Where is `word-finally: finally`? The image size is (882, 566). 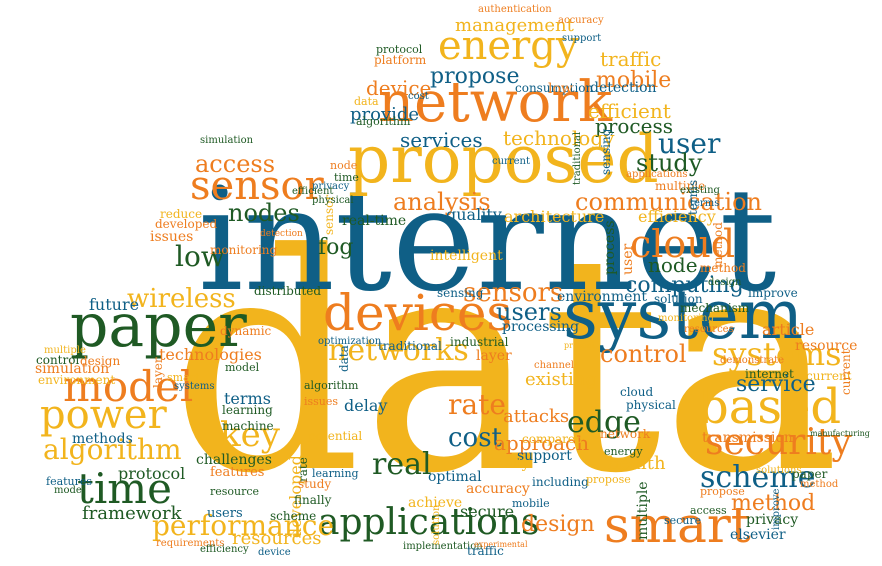 word-finally: finally is located at coordinates (508, 464).